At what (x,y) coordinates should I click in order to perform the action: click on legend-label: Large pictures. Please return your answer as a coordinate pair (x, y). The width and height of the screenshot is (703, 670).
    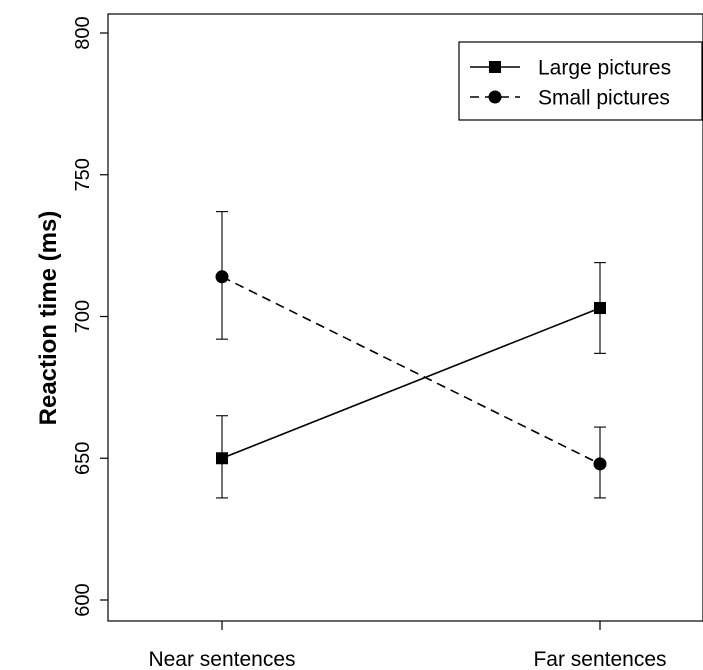
    Looking at the image, I should click on (604, 67).